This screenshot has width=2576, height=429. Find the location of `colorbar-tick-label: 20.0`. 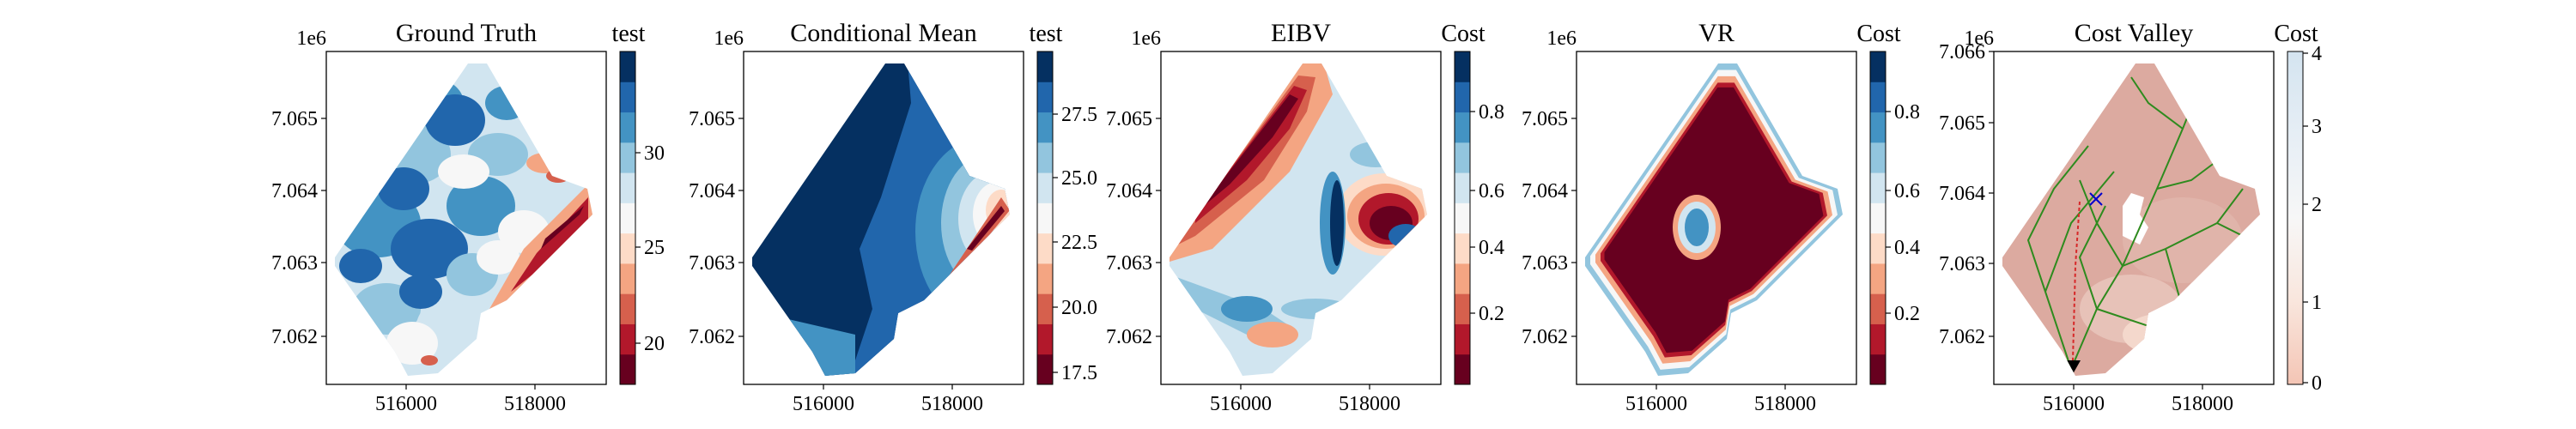

colorbar-tick-label: 20.0 is located at coordinates (1079, 308).